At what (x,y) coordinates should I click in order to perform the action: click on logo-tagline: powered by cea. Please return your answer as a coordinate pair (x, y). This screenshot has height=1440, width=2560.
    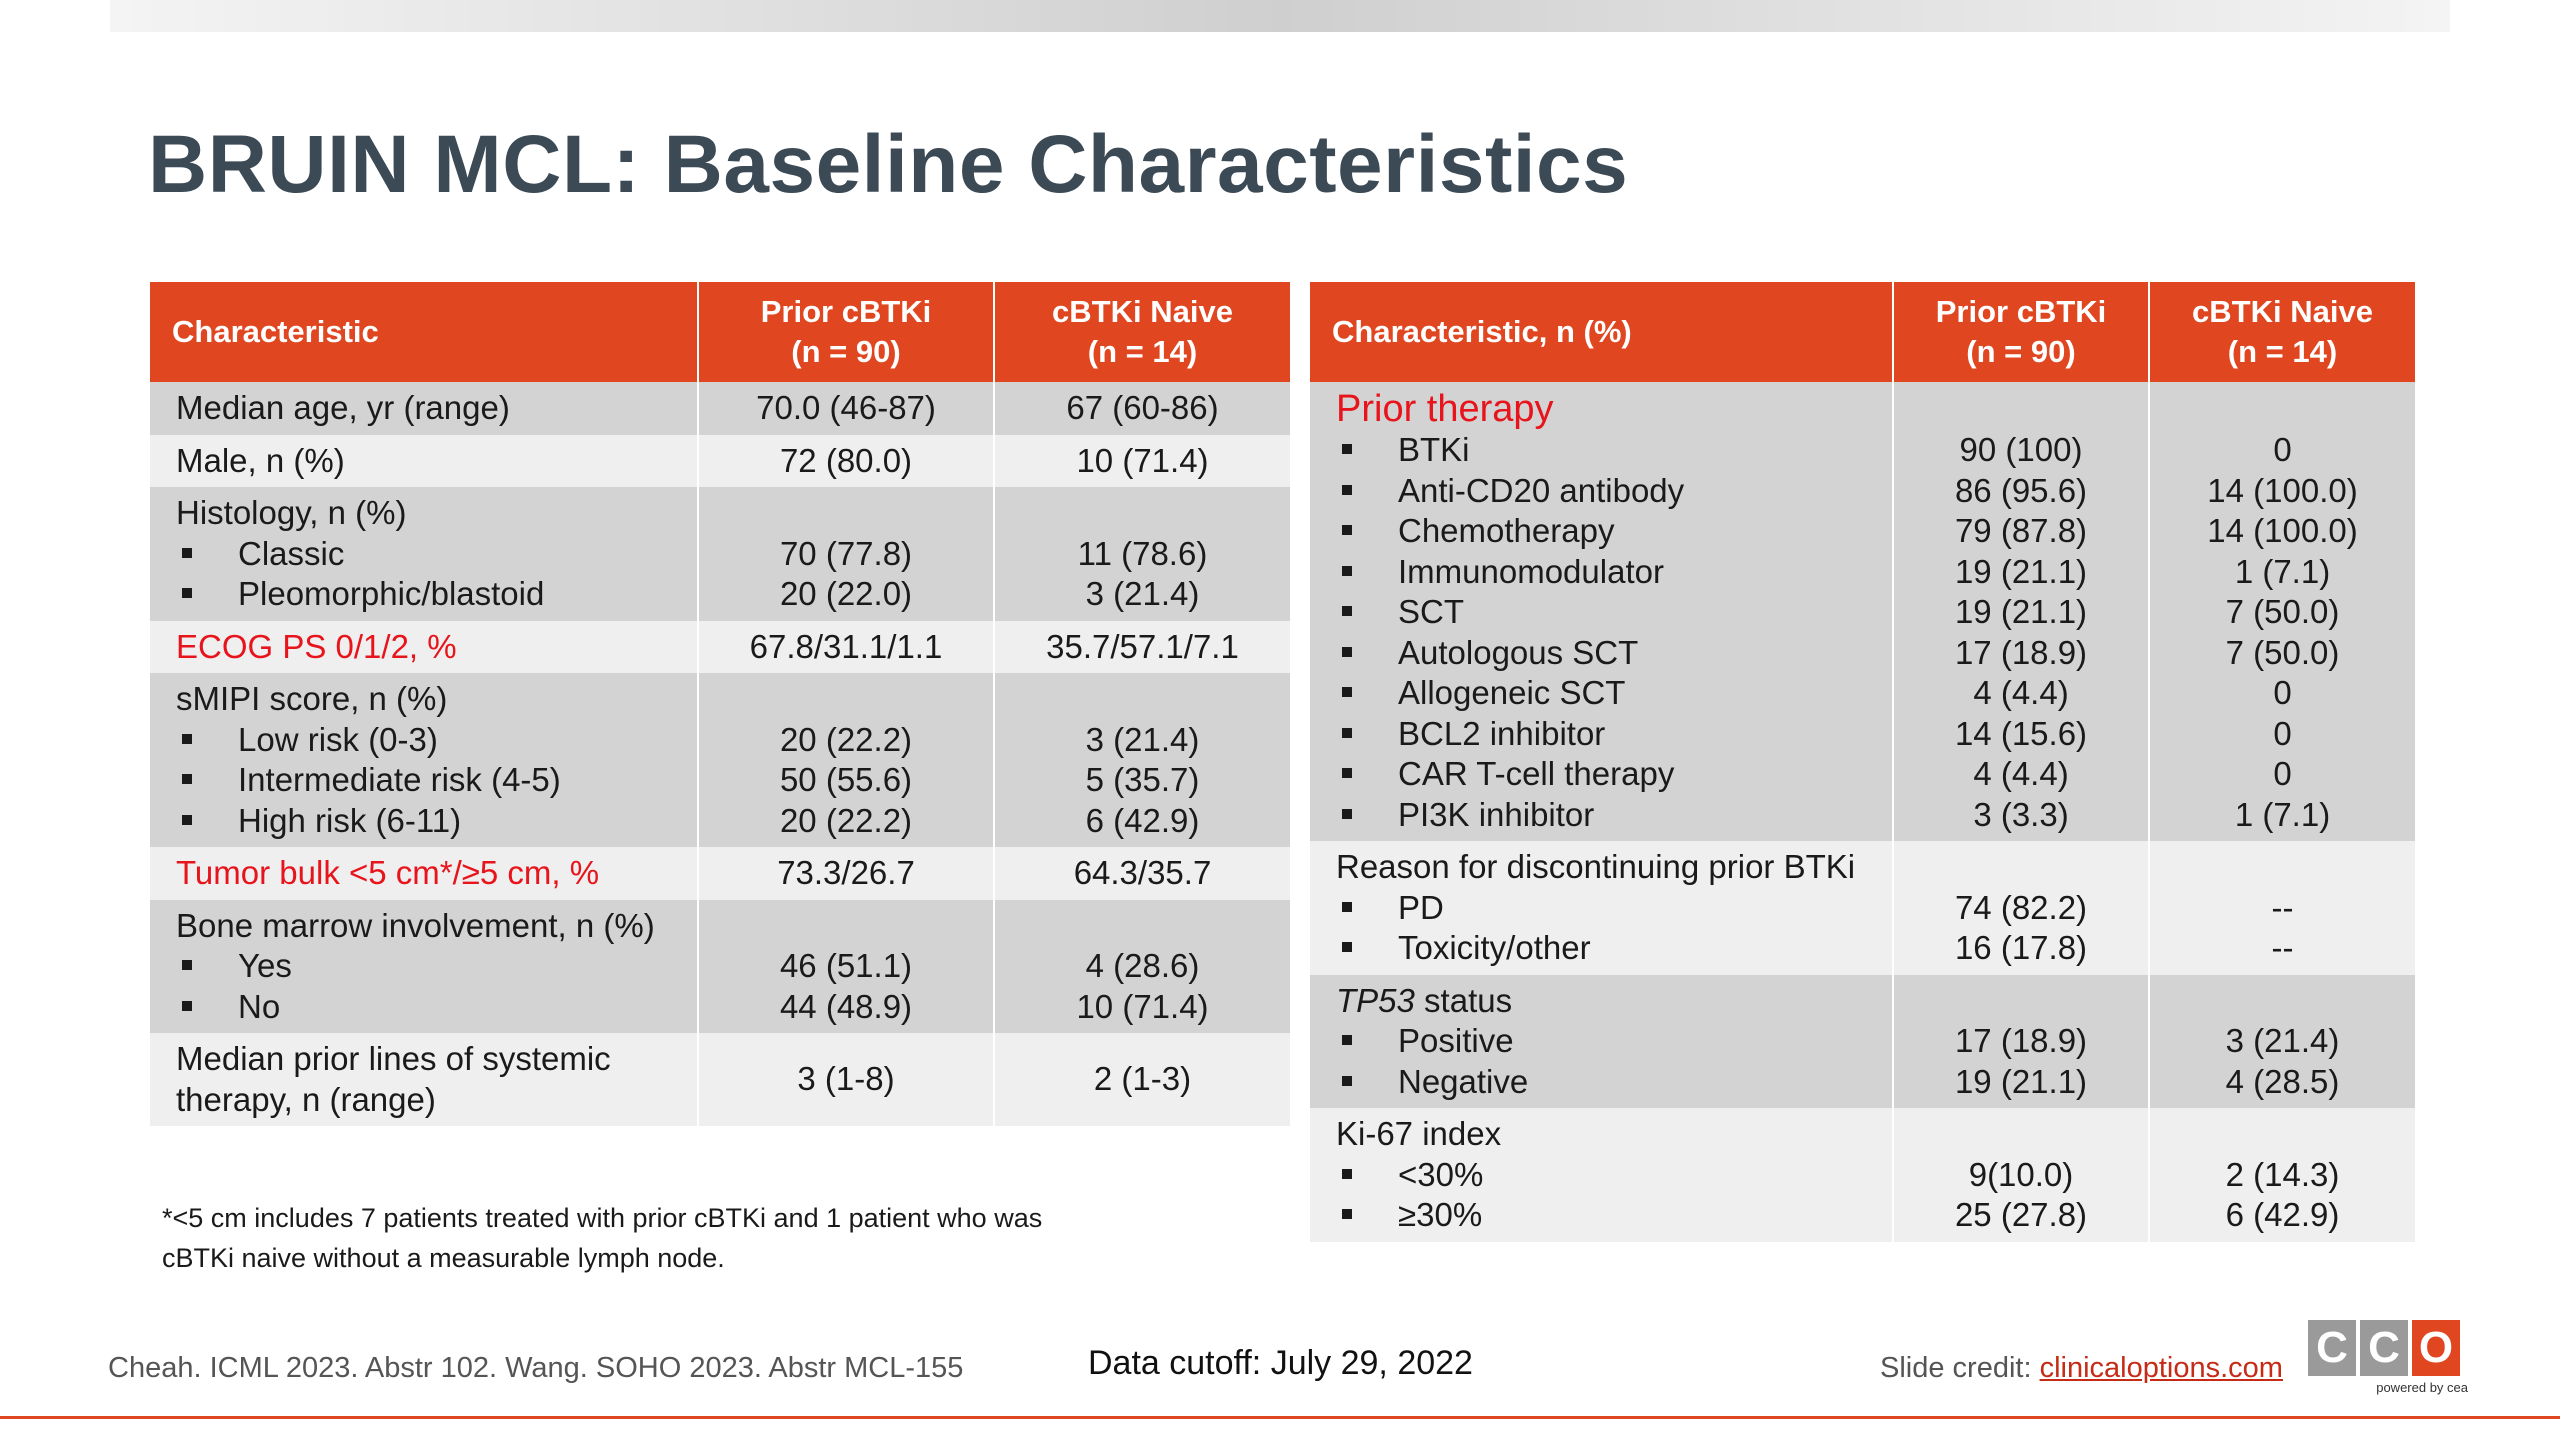
    Looking at the image, I should click on (2422, 1387).